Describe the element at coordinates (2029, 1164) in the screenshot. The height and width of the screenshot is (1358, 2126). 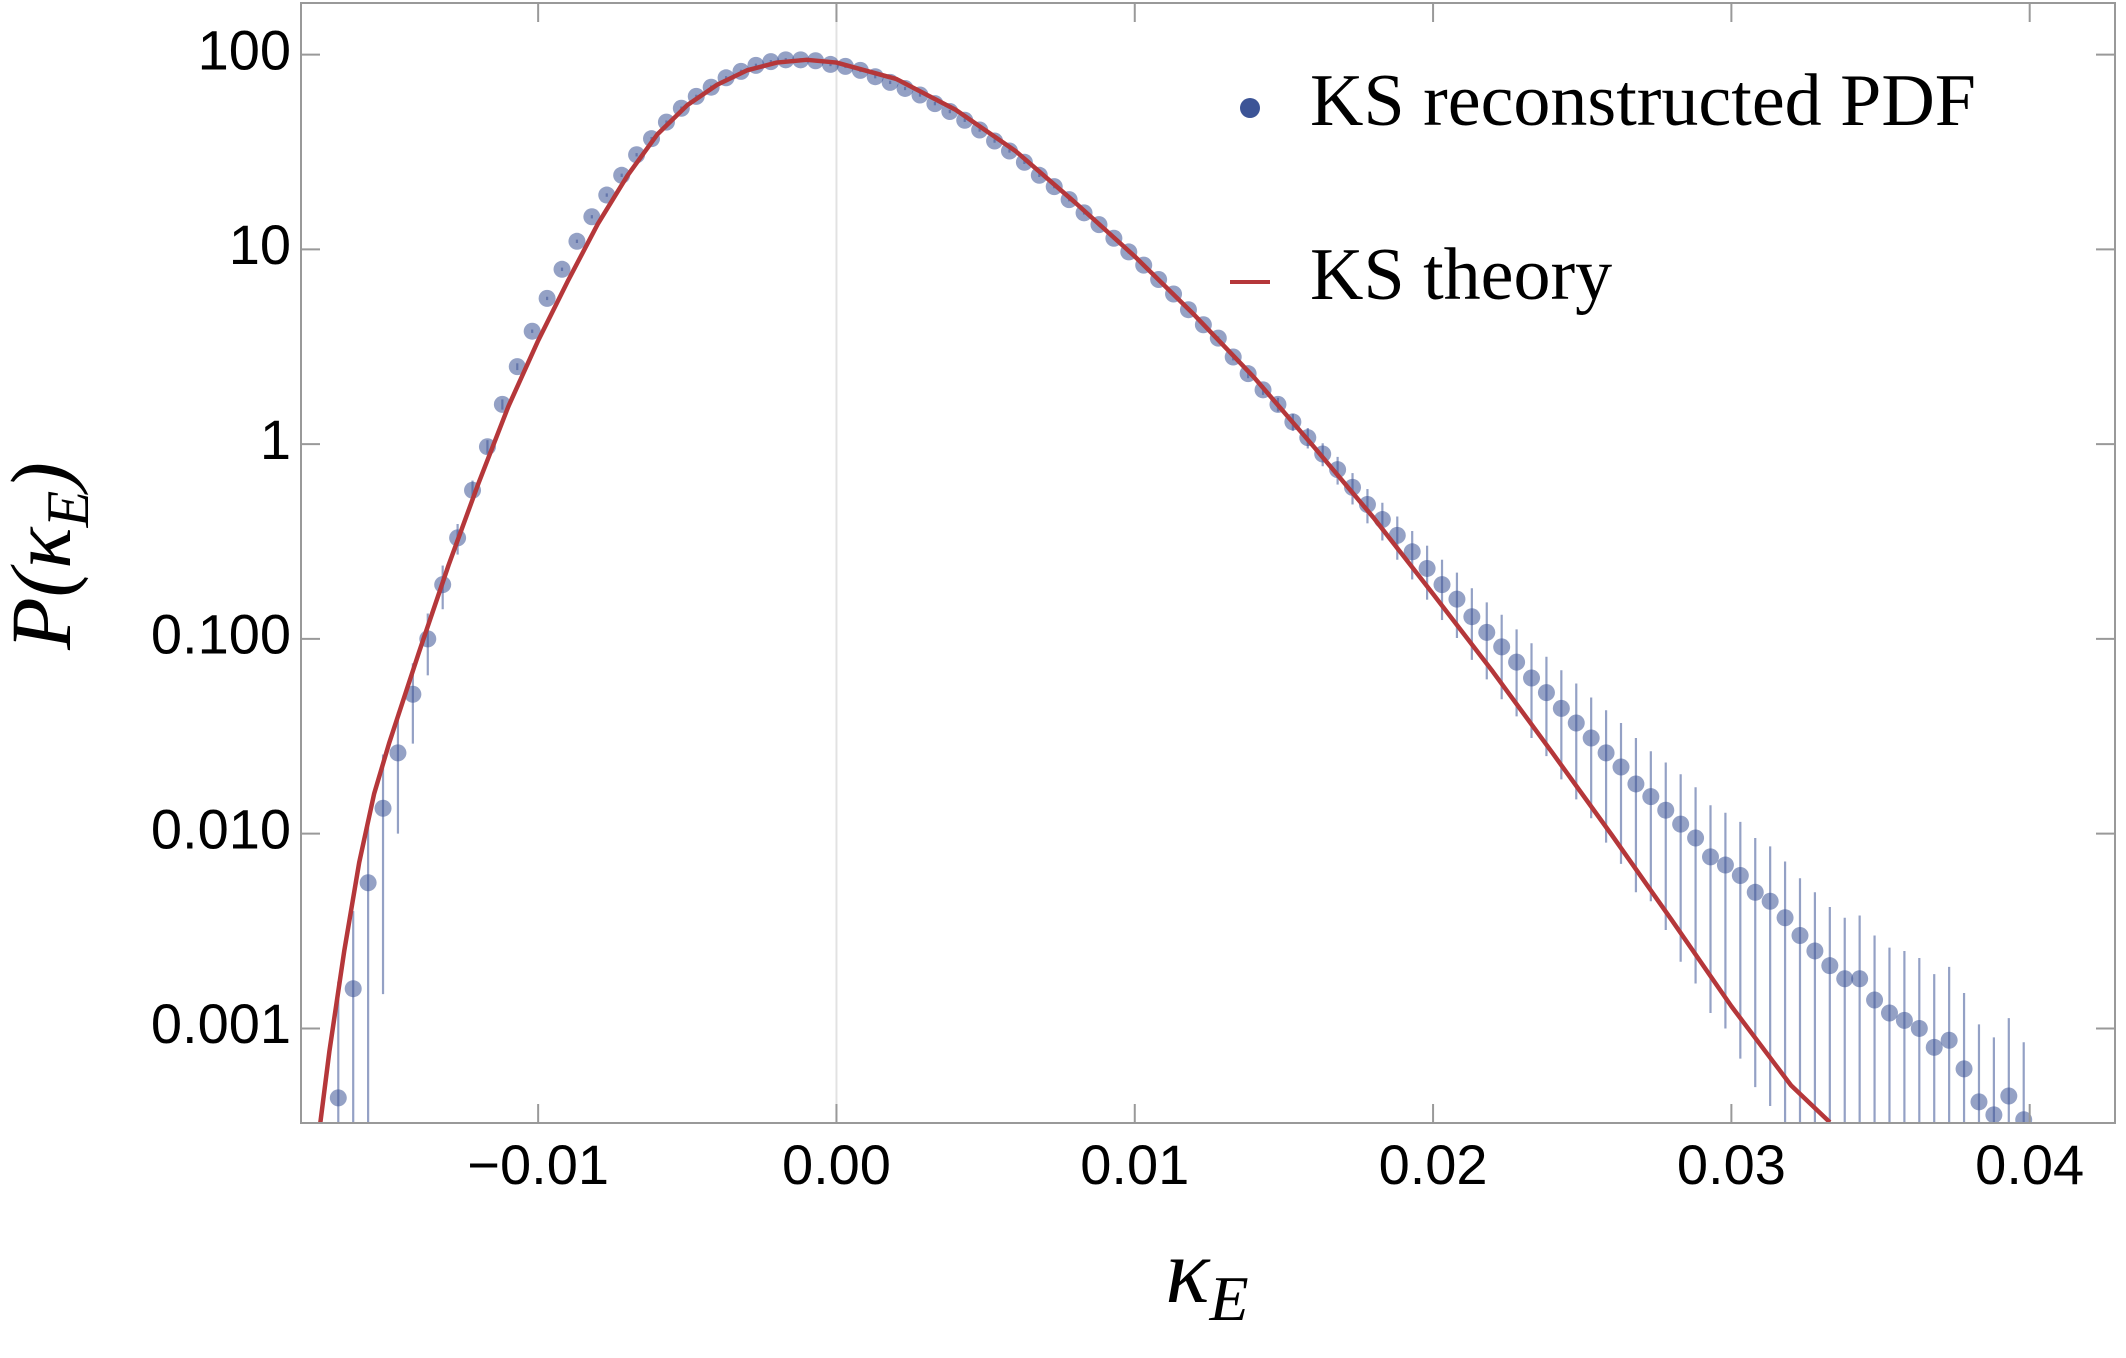
I see `x-tick-label: 0.04` at that location.